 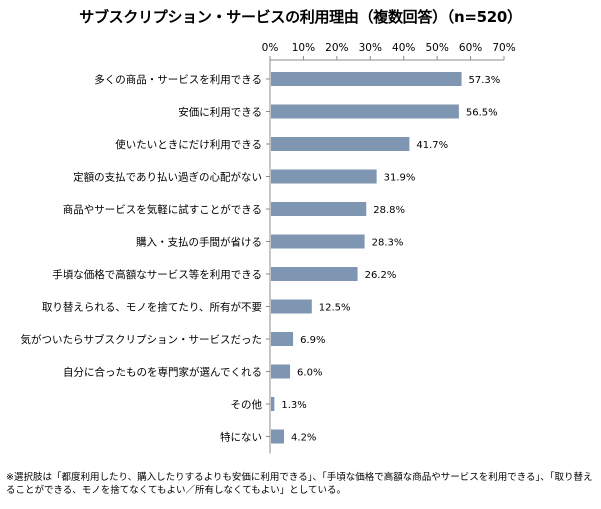 What do you see at coordinates (220, 112) in the screenshot?
I see `category-label: 安価に利用できる` at bounding box center [220, 112].